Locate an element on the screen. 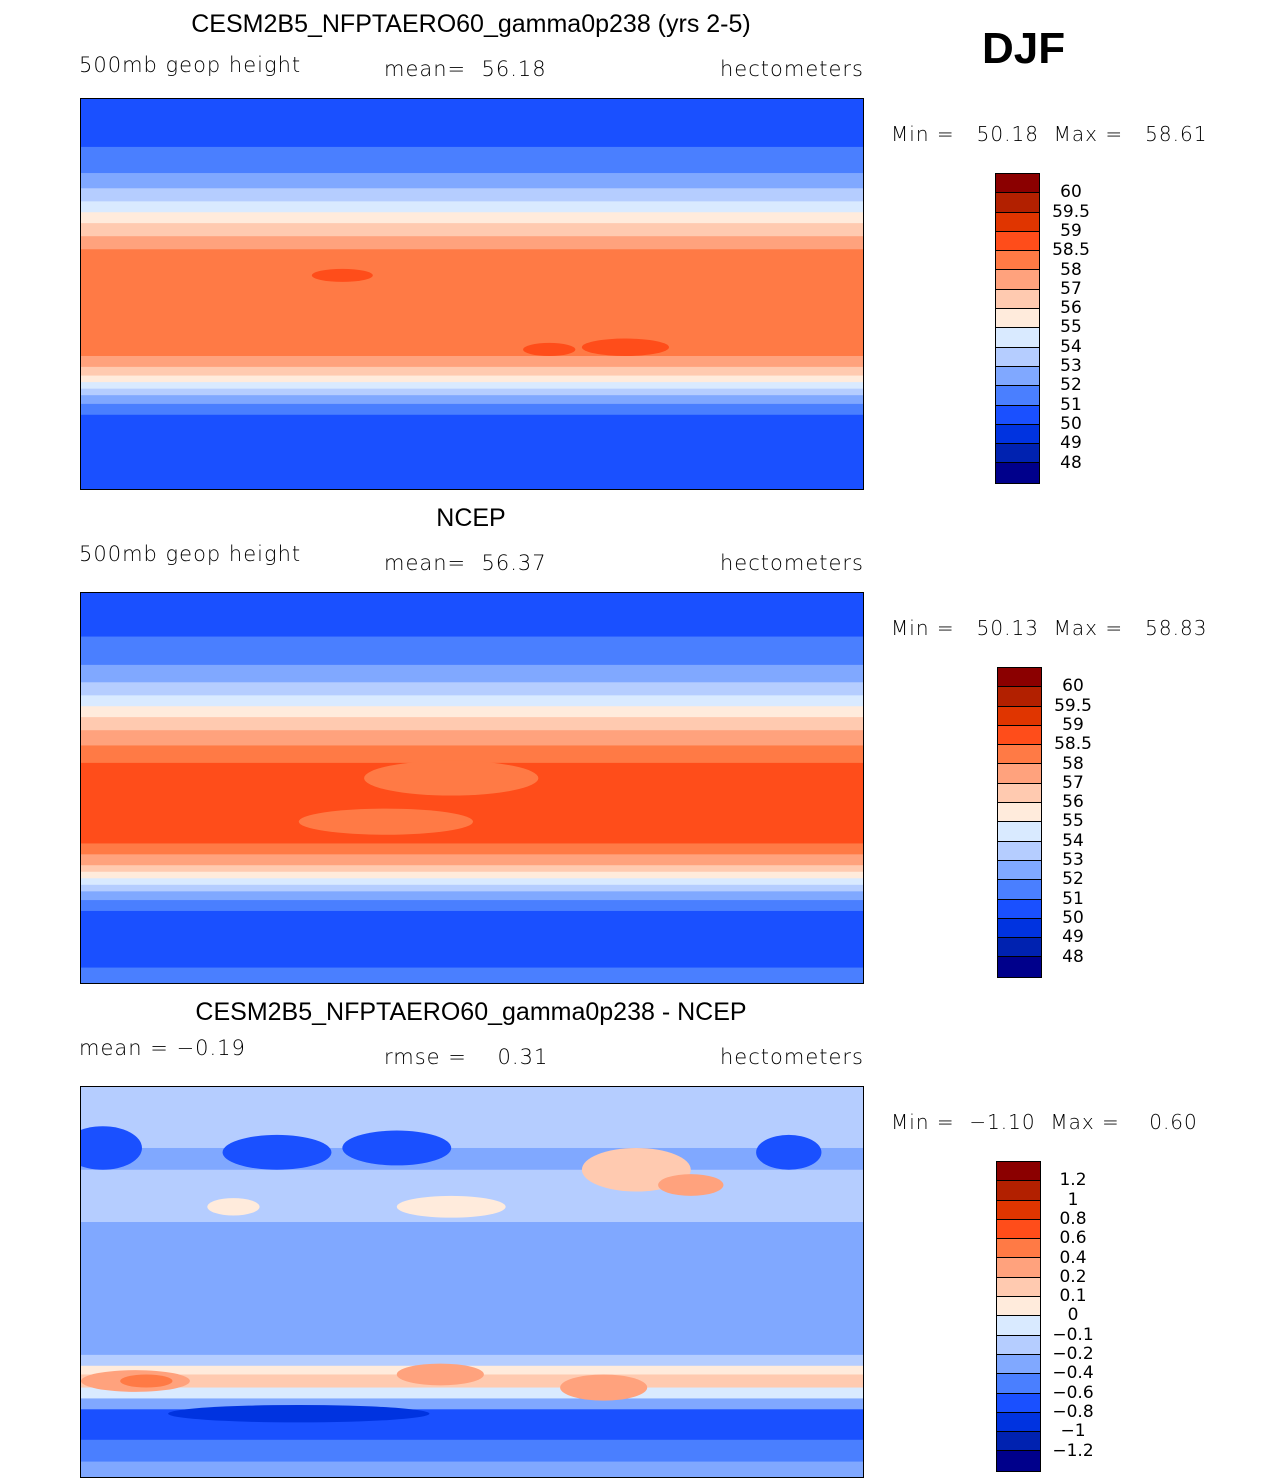 Image resolution: width=1285 pixels, height=1484 pixels. min-max-label: Min = −1.10 Max = 0.60 is located at coordinates (1044, 1122).